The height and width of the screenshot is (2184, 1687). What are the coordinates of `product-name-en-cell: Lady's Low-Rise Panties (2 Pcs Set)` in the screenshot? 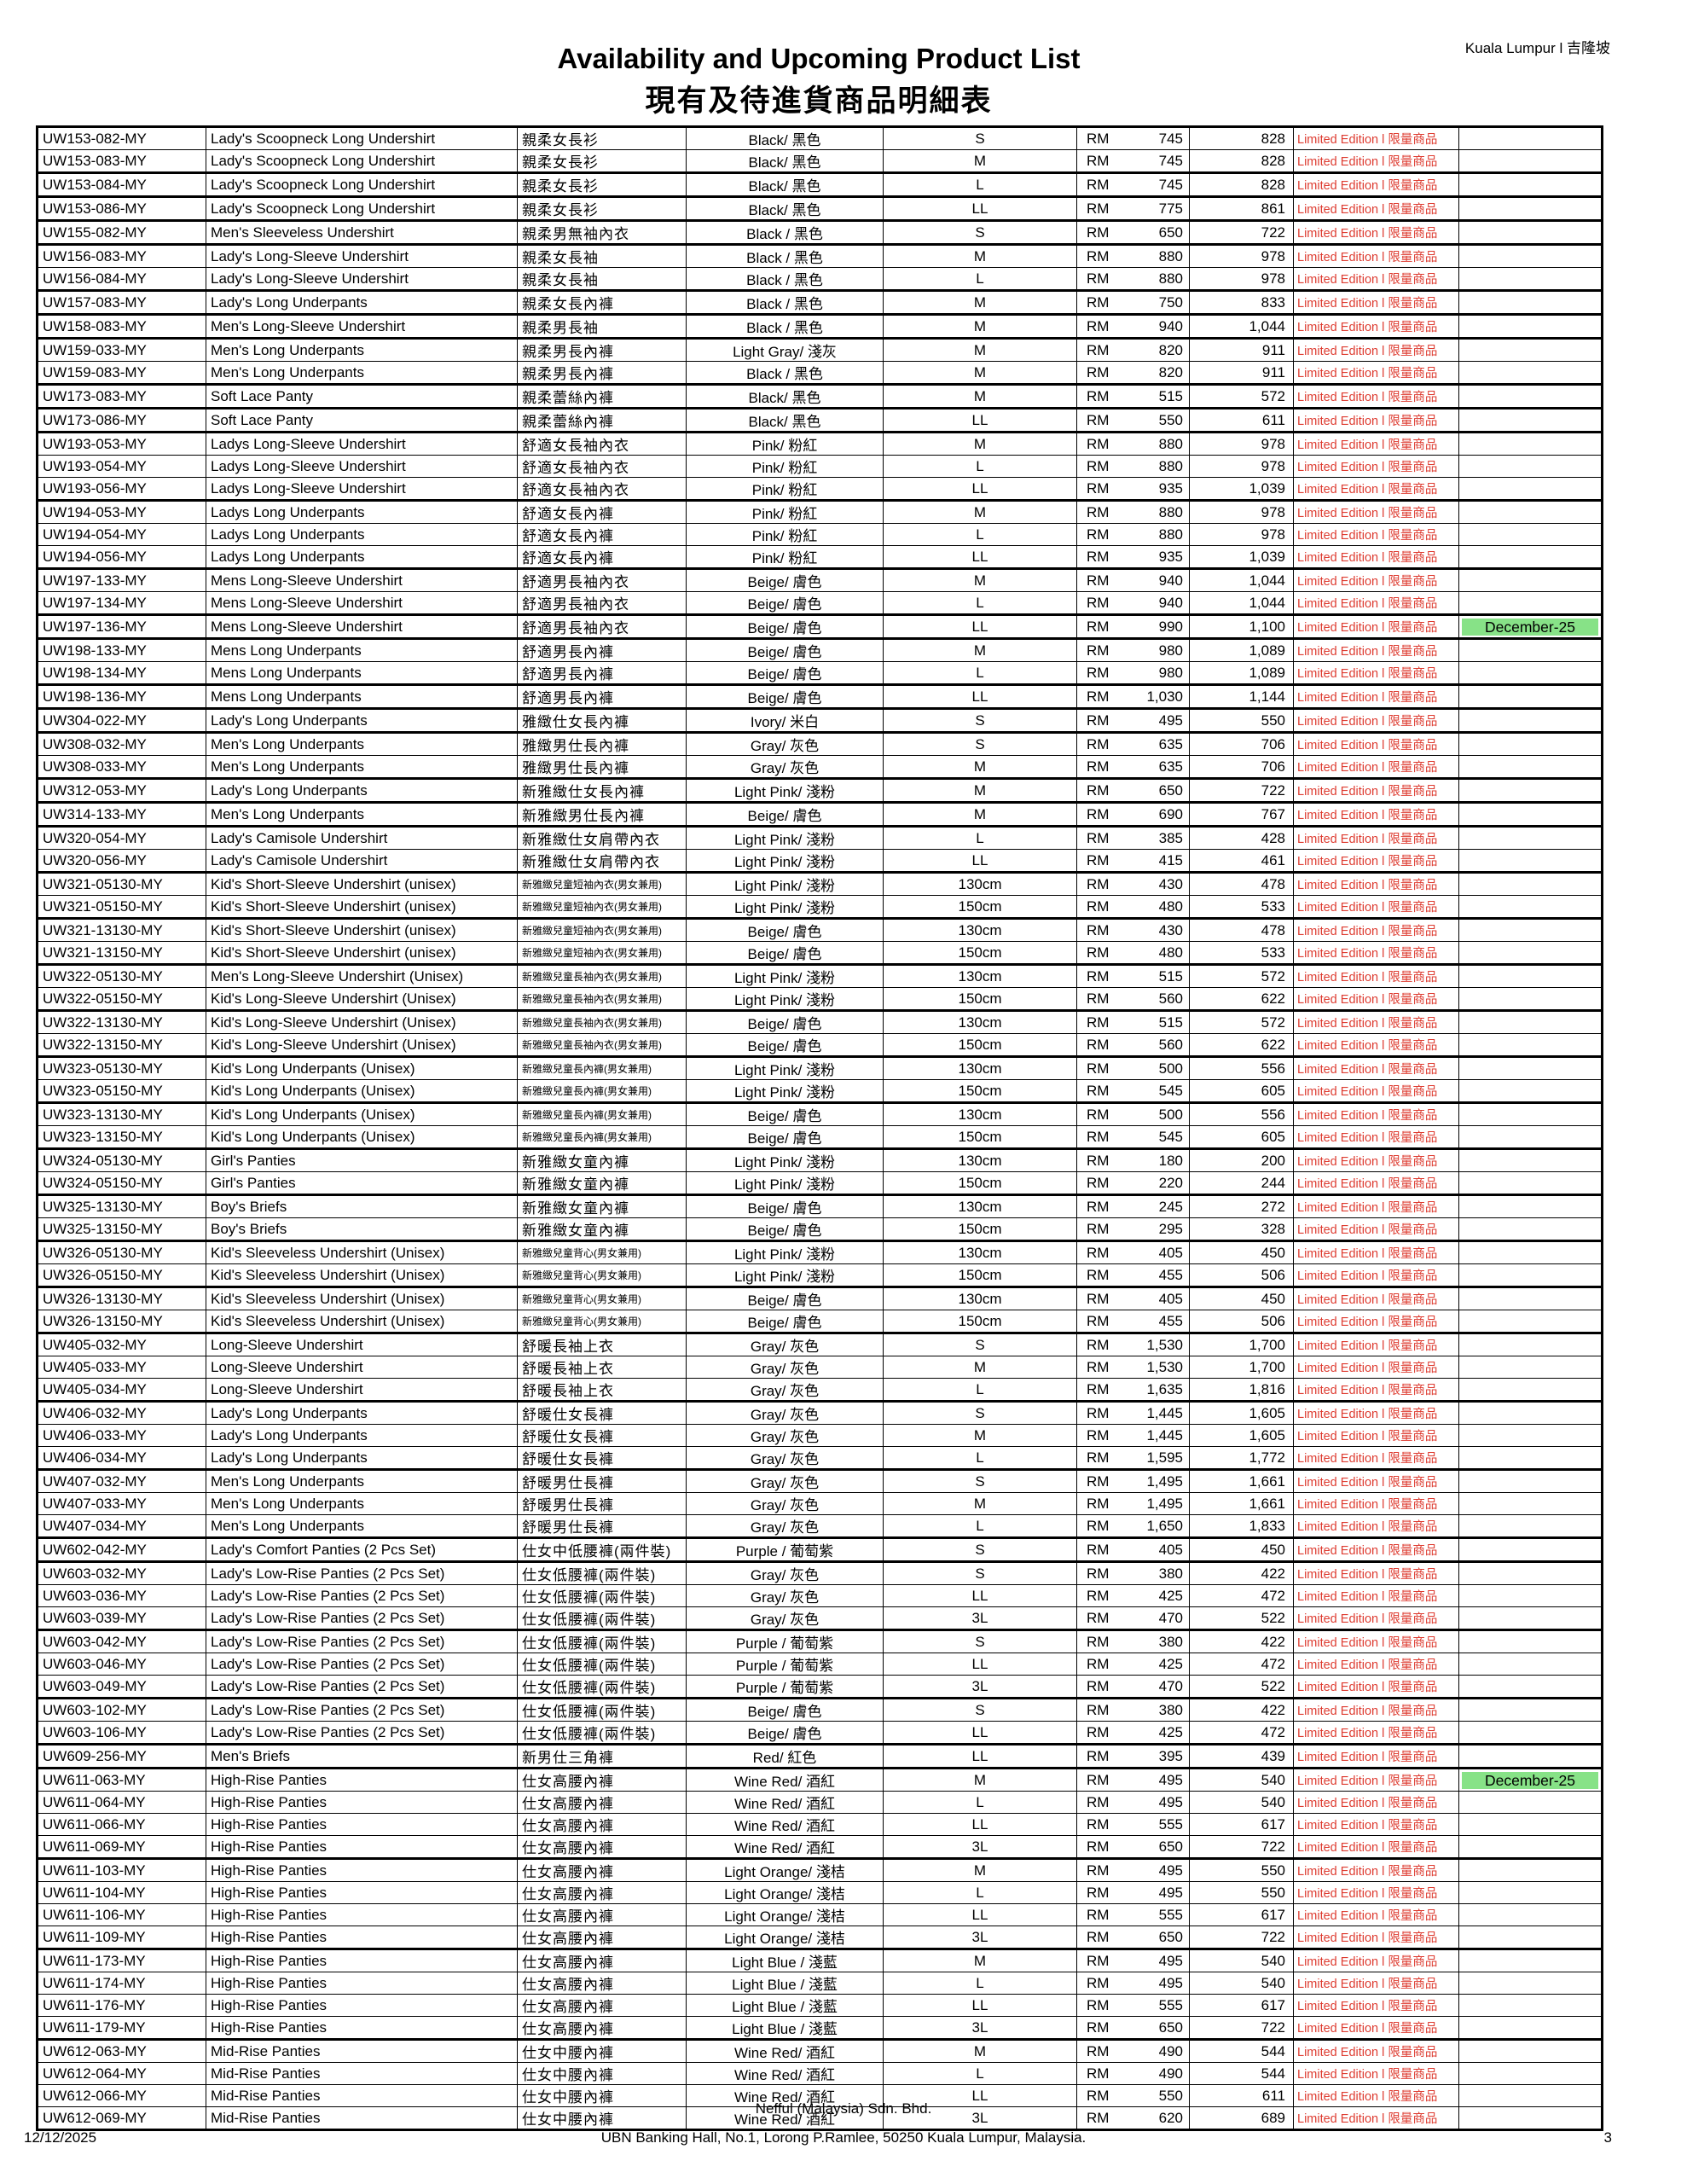 It's located at (362, 1664).